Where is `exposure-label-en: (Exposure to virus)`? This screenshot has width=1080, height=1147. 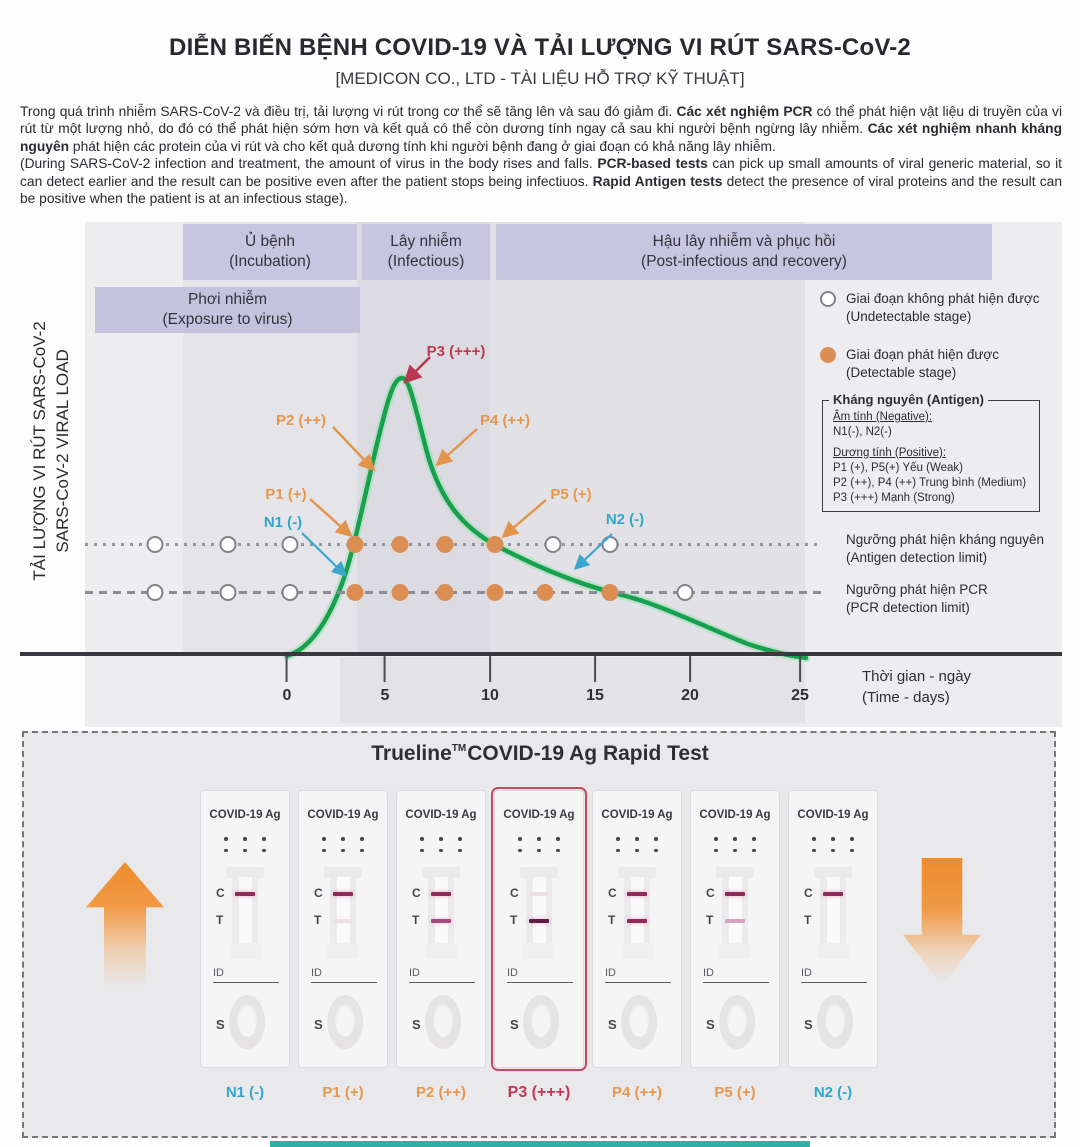
exposure-label-en: (Exposure to virus) is located at coordinates (227, 319).